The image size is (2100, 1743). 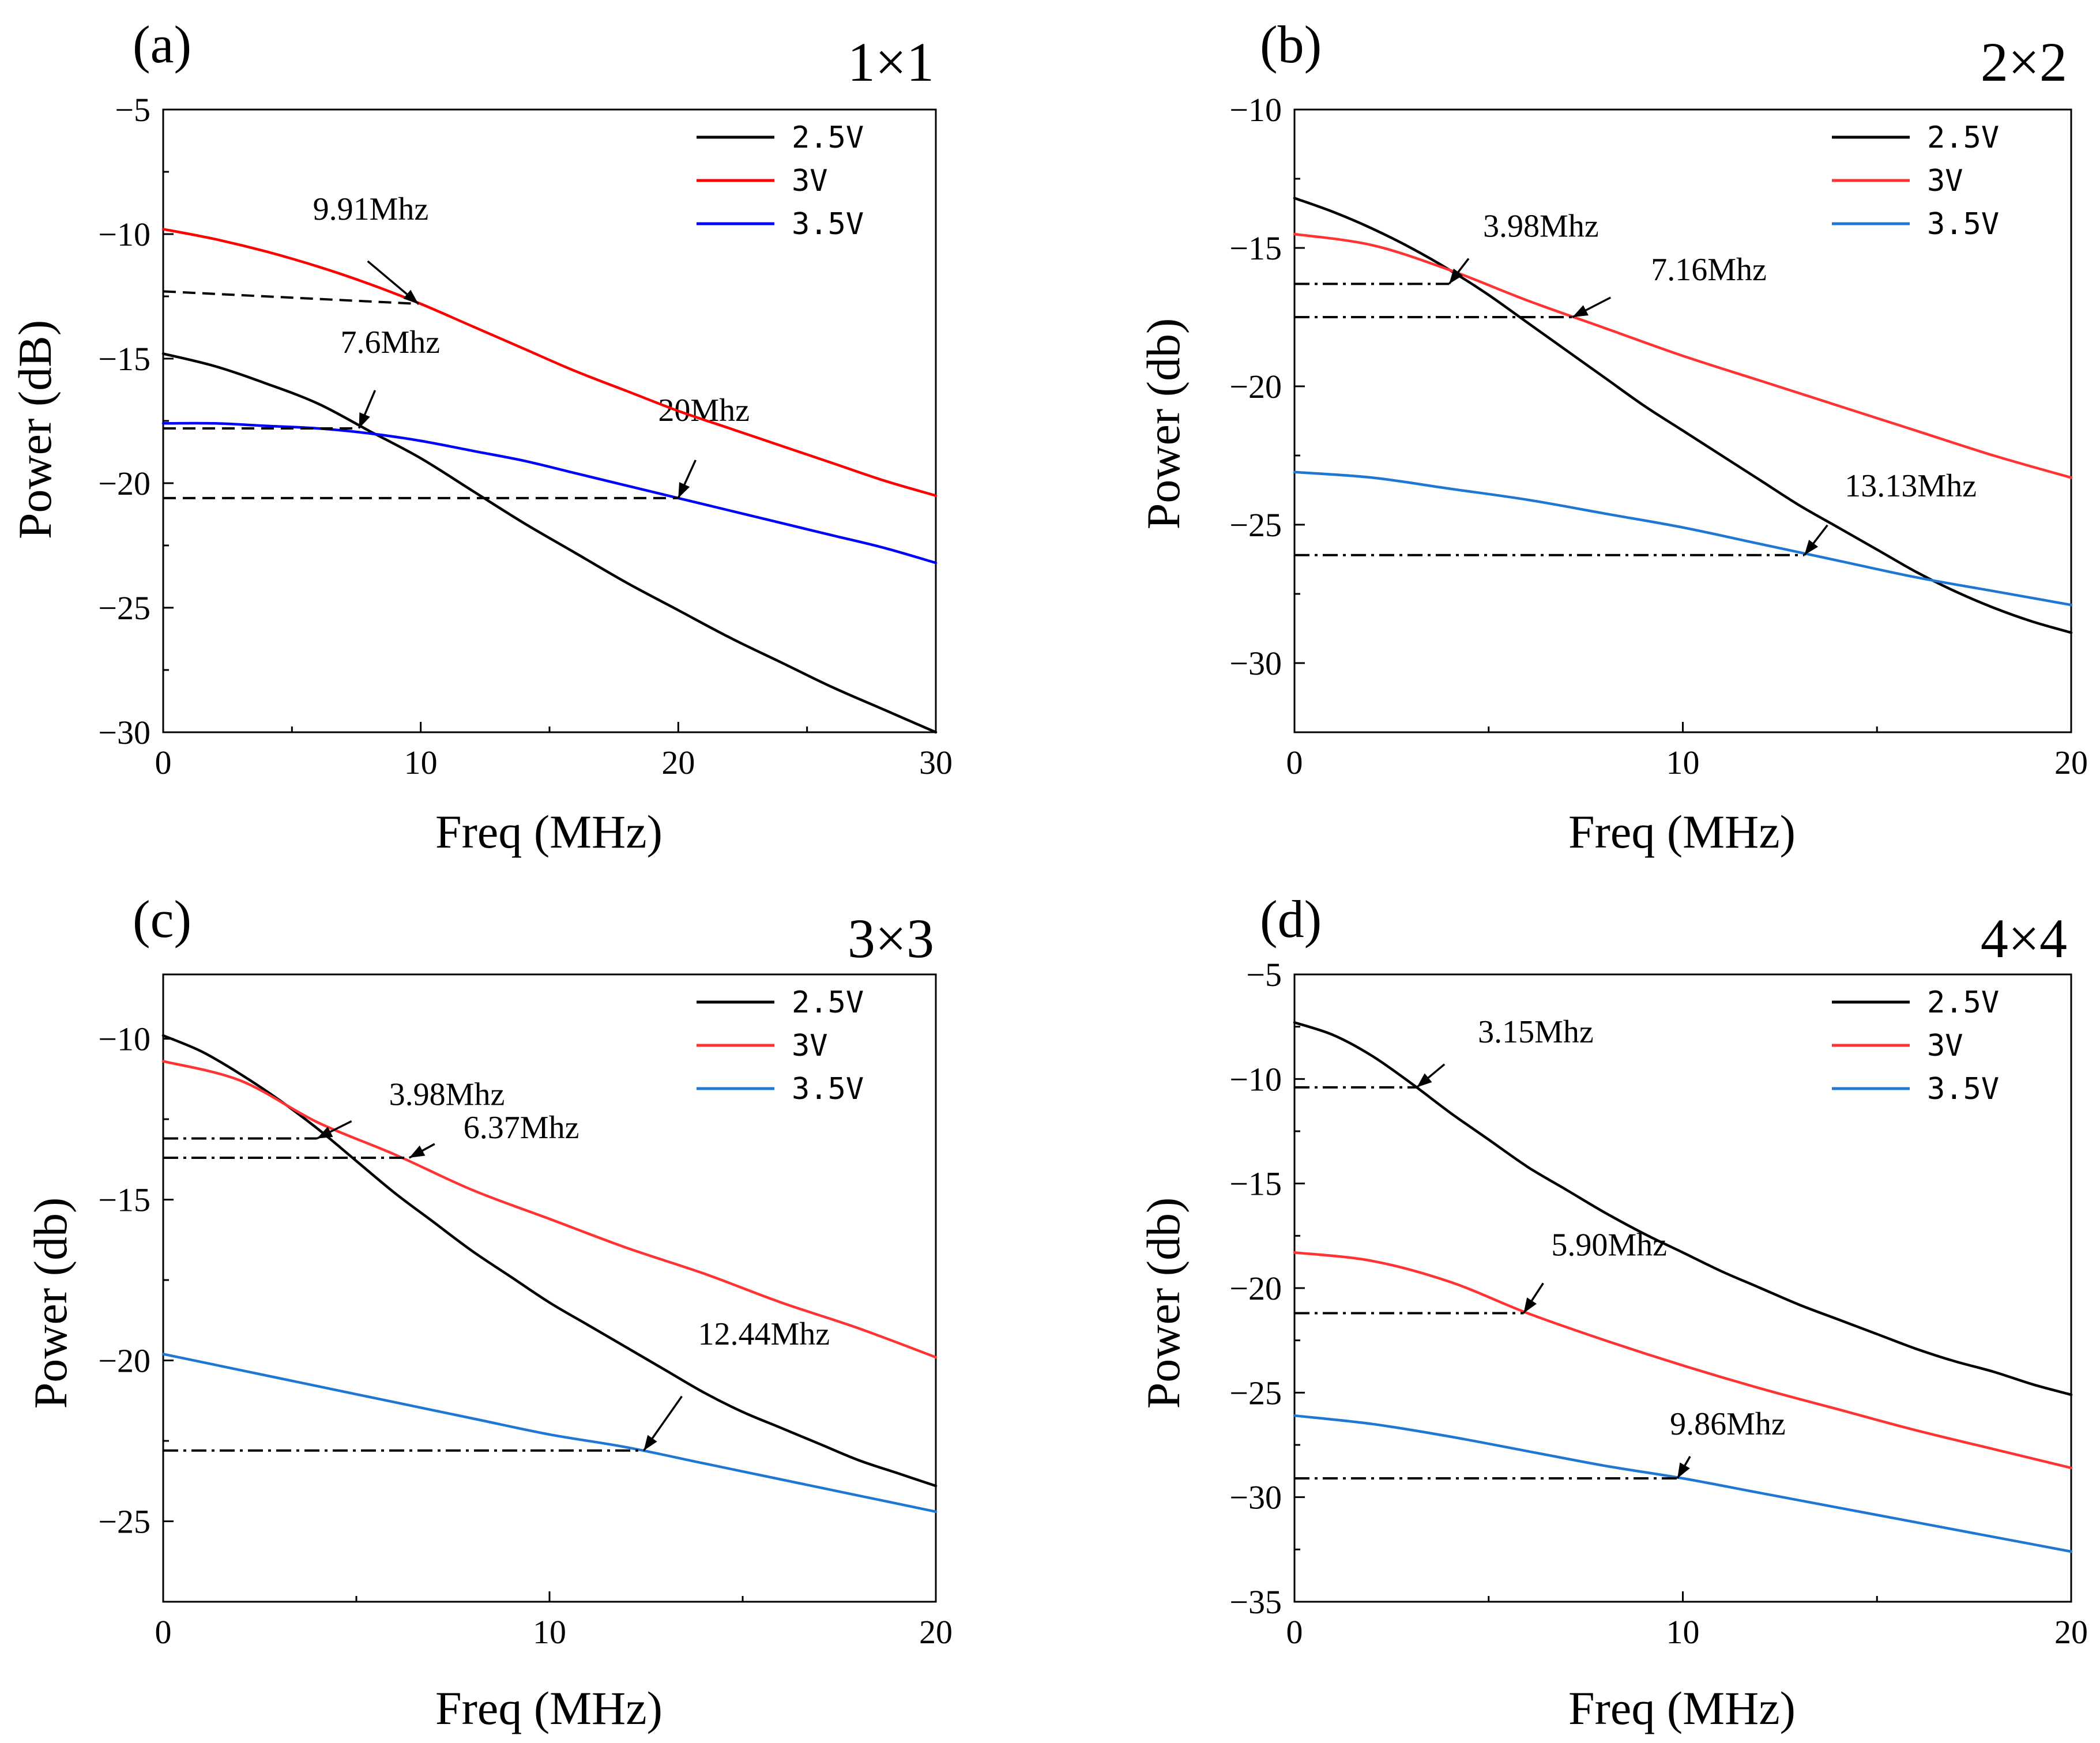 I want to click on panel-a-y-tick-label: −20, so click(x=124, y=483).